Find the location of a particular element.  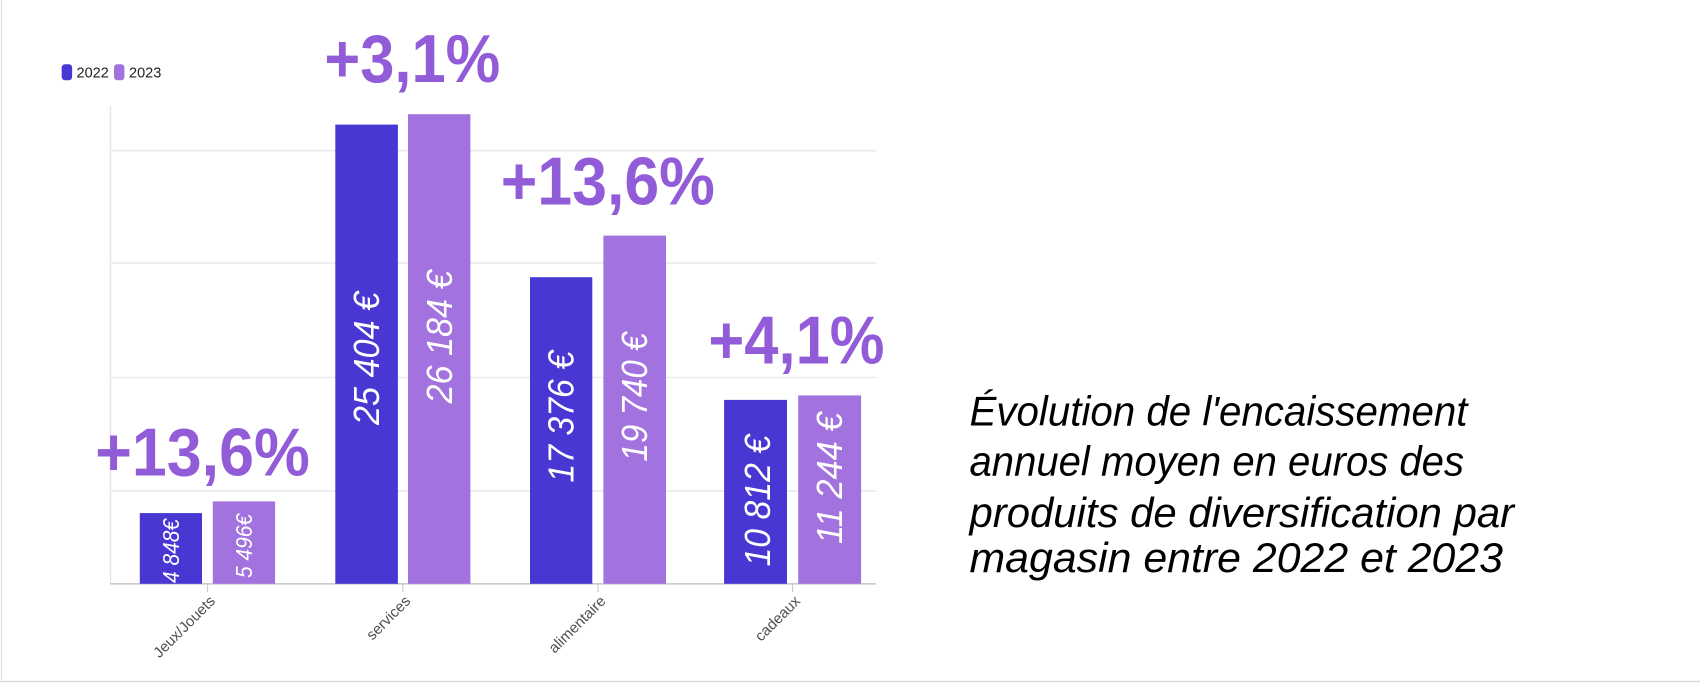

svg-text: 5 496€ is located at coordinates (244, 545).